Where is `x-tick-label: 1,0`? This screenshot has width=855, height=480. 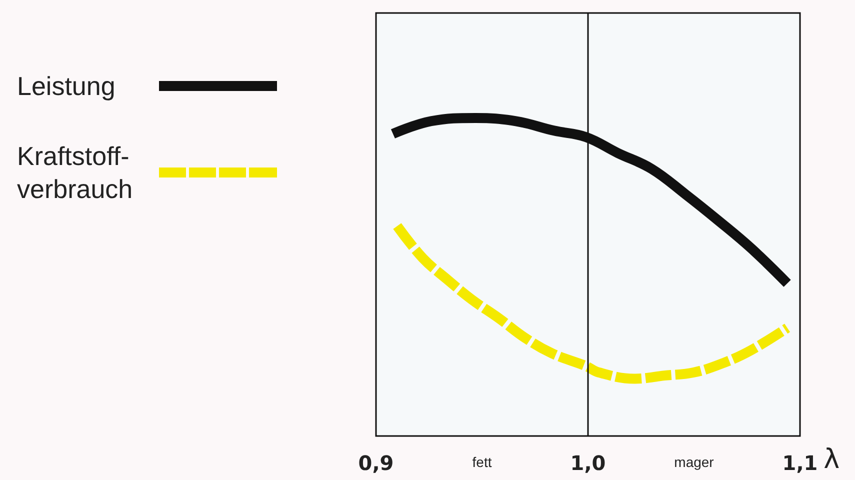 x-tick-label: 1,0 is located at coordinates (588, 463).